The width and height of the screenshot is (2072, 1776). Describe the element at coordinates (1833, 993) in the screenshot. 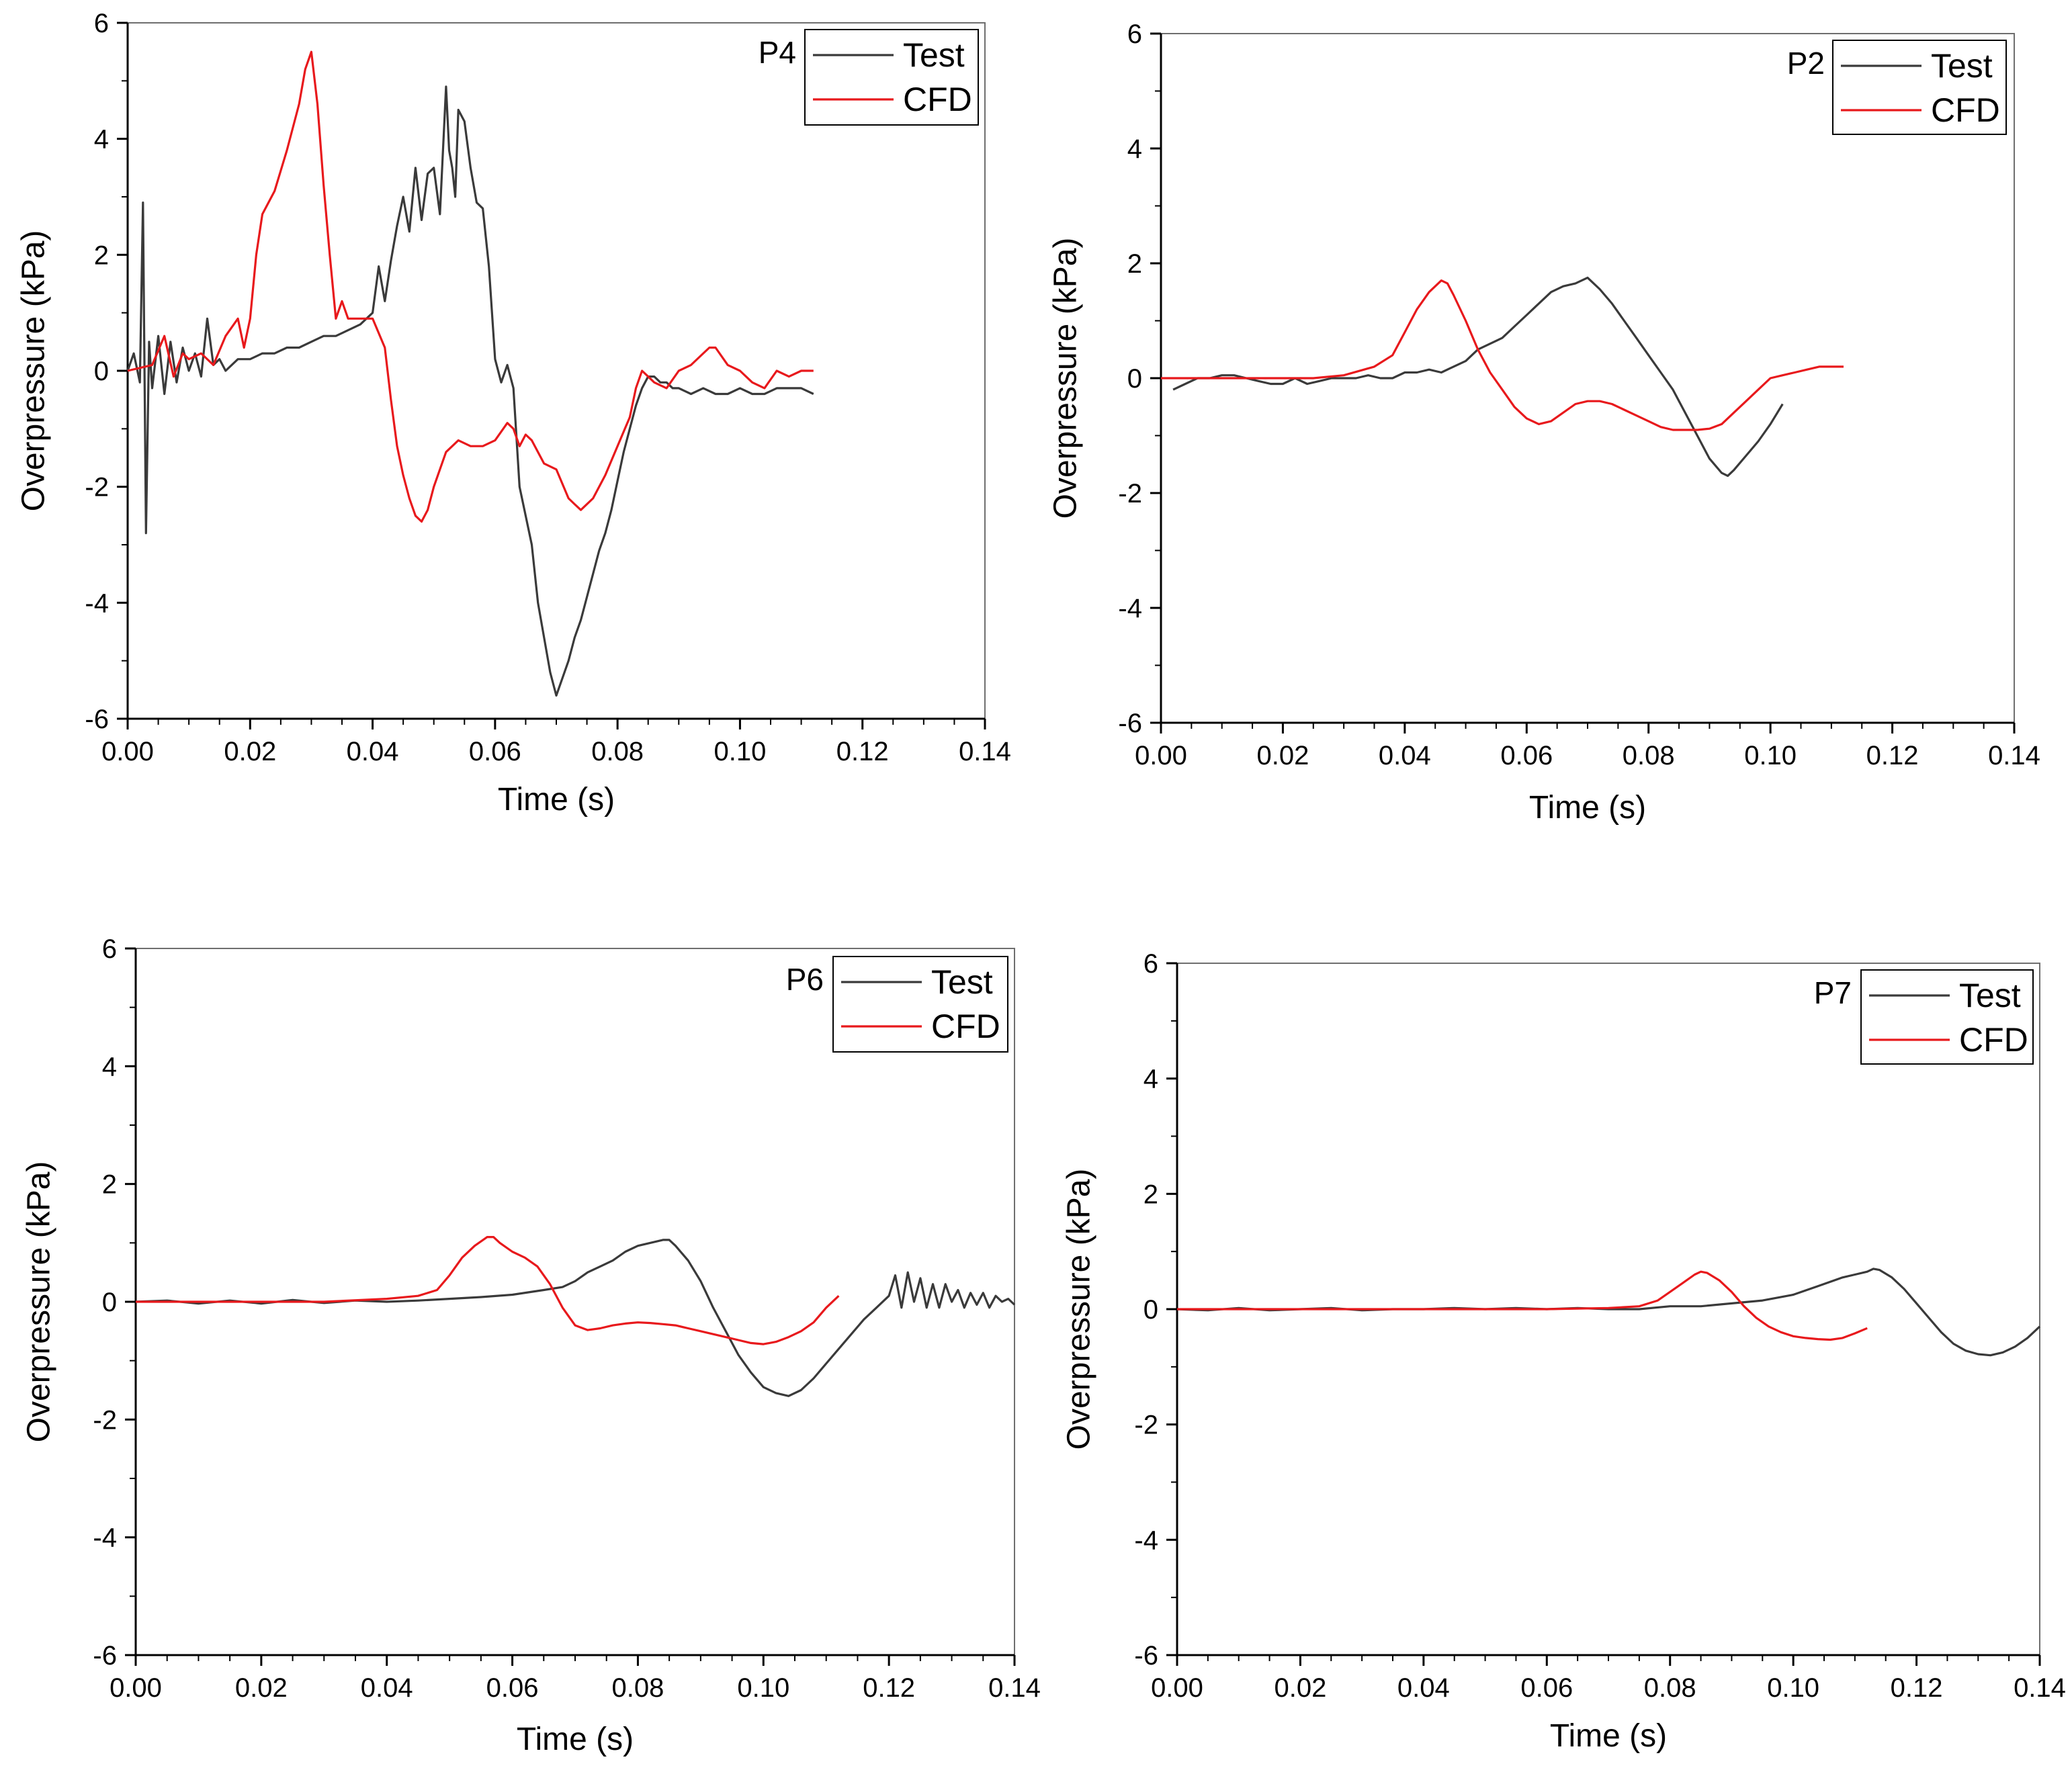

I see `probe-label: P7` at that location.